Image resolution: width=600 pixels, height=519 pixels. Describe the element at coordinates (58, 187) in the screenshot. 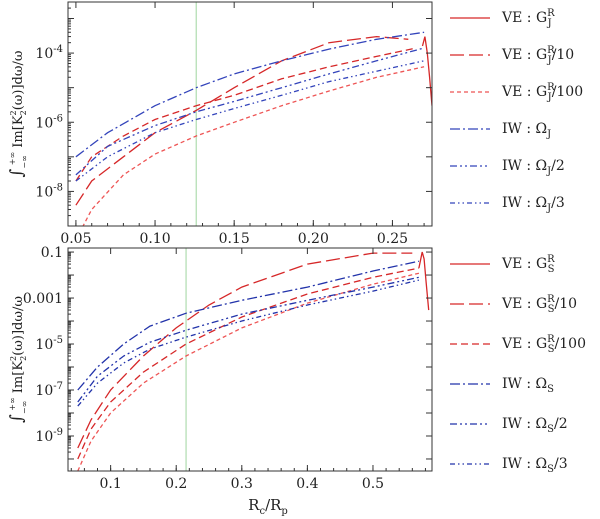

I see `tick-exp: -8` at that location.